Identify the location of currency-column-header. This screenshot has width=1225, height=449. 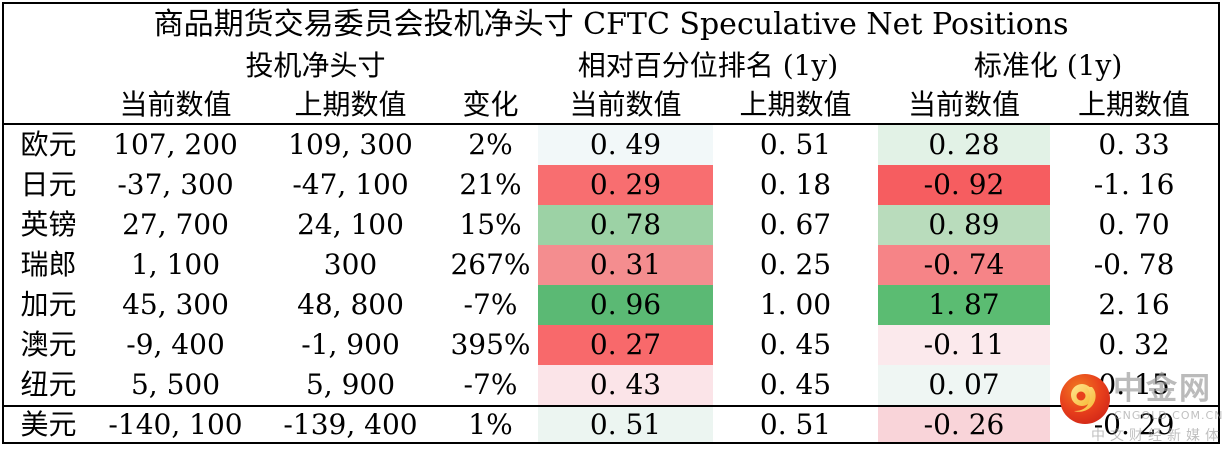
(48, 105).